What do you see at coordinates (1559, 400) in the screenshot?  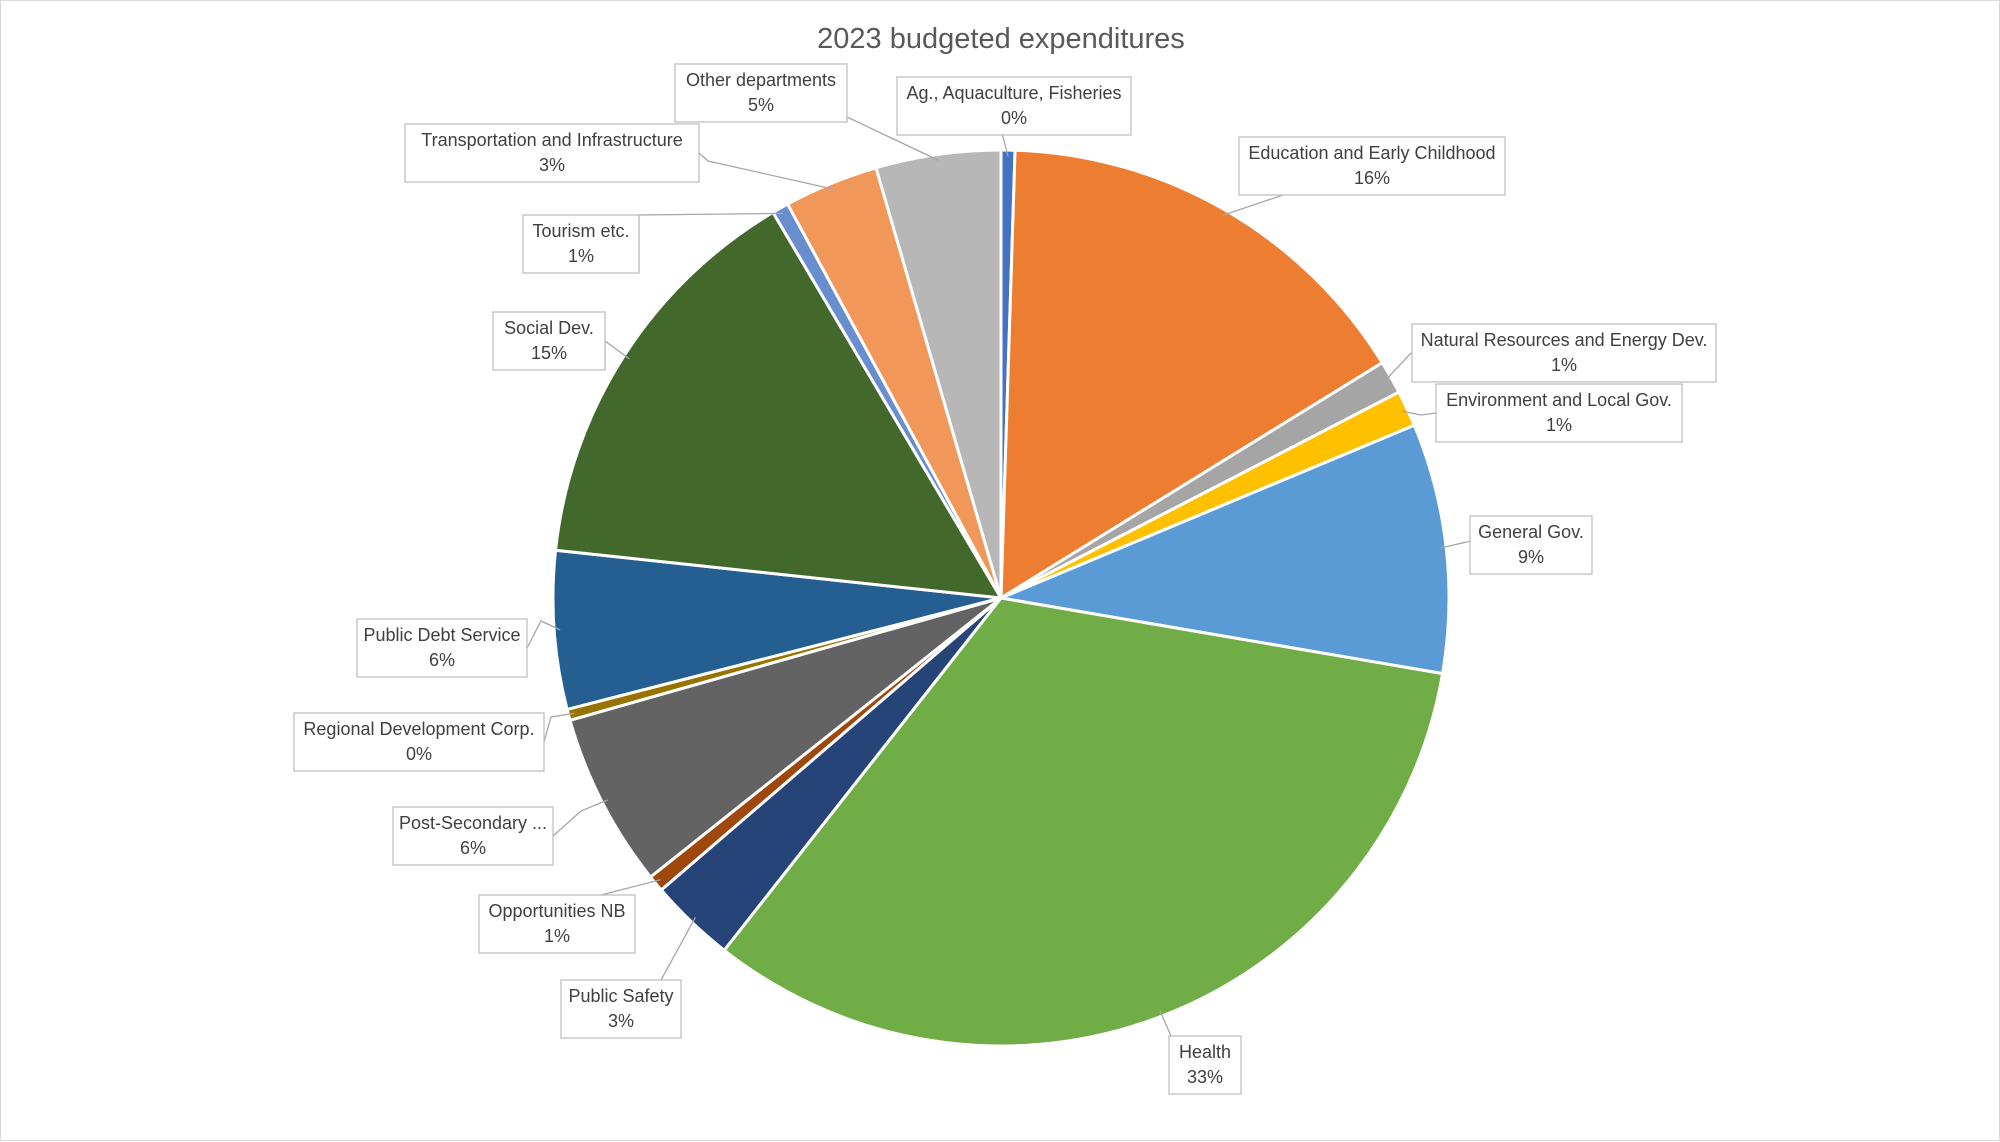 I see `data-label-category: Environment and Local Gov.` at bounding box center [1559, 400].